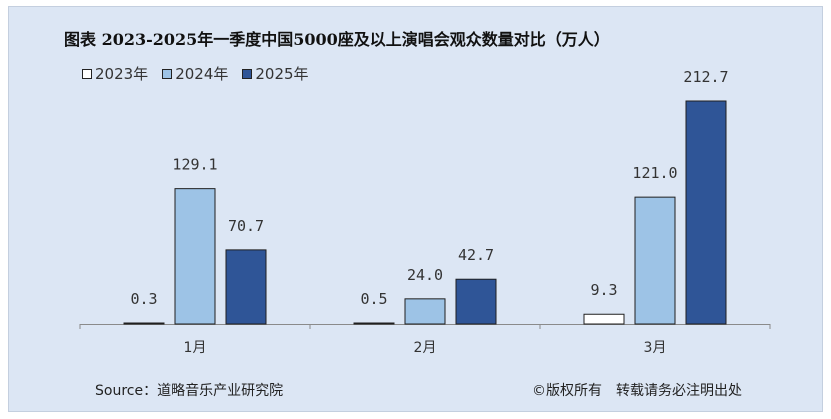  Describe the element at coordinates (143, 299) in the screenshot. I see `data-label: 0.3` at that location.